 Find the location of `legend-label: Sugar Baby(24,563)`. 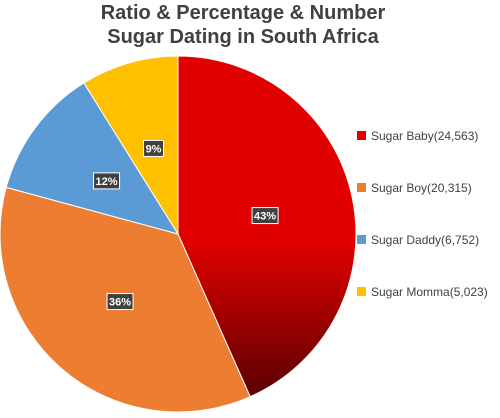

legend-label: Sugar Baby(24,563) is located at coordinates (425, 136).